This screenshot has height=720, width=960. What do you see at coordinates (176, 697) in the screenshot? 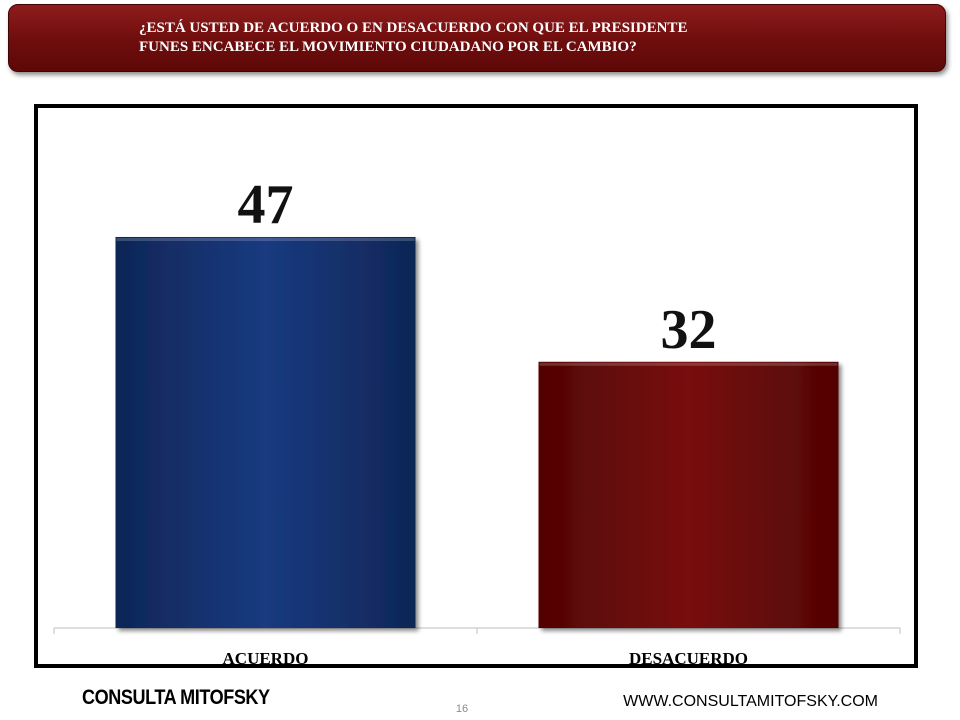
I see `brand-logo-text: CONSULTA MITOFSKY` at bounding box center [176, 697].